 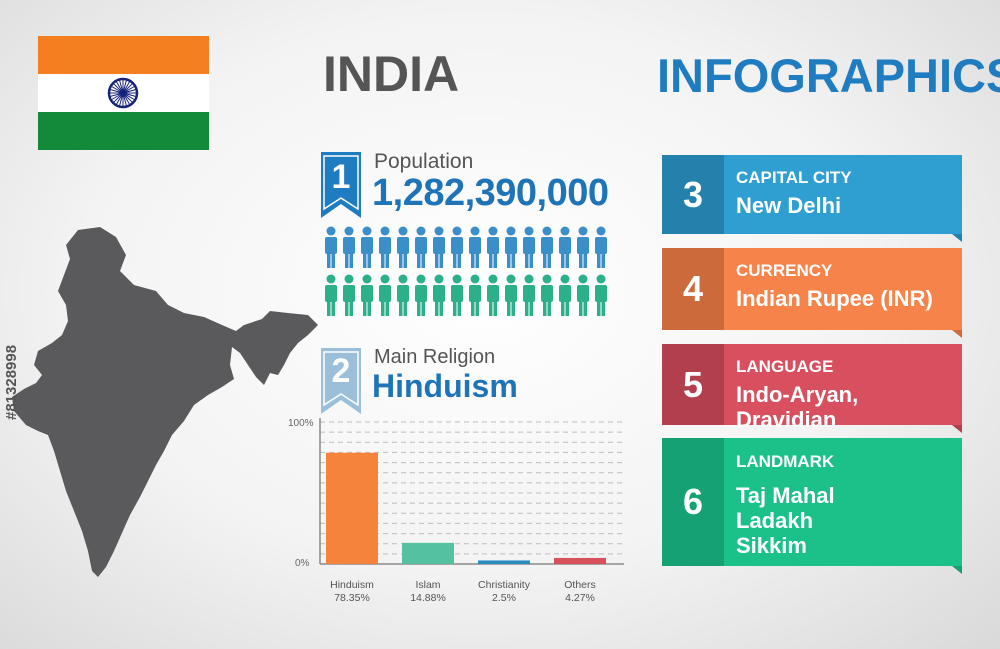 What do you see at coordinates (352, 598) in the screenshot?
I see `data-label: 78.35%` at bounding box center [352, 598].